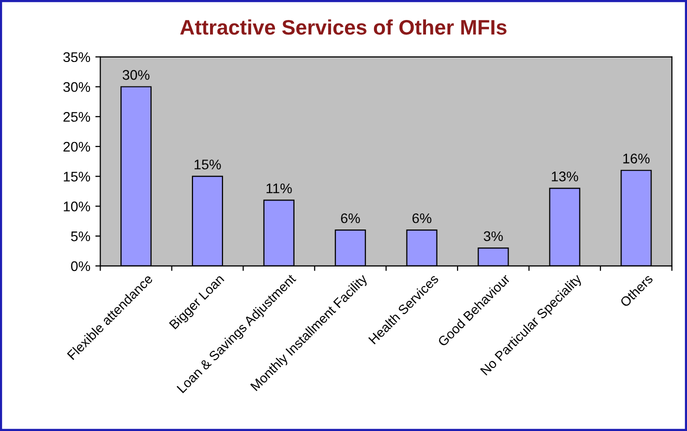  Describe the element at coordinates (136, 75) in the screenshot. I see `data-label: 30%` at that location.